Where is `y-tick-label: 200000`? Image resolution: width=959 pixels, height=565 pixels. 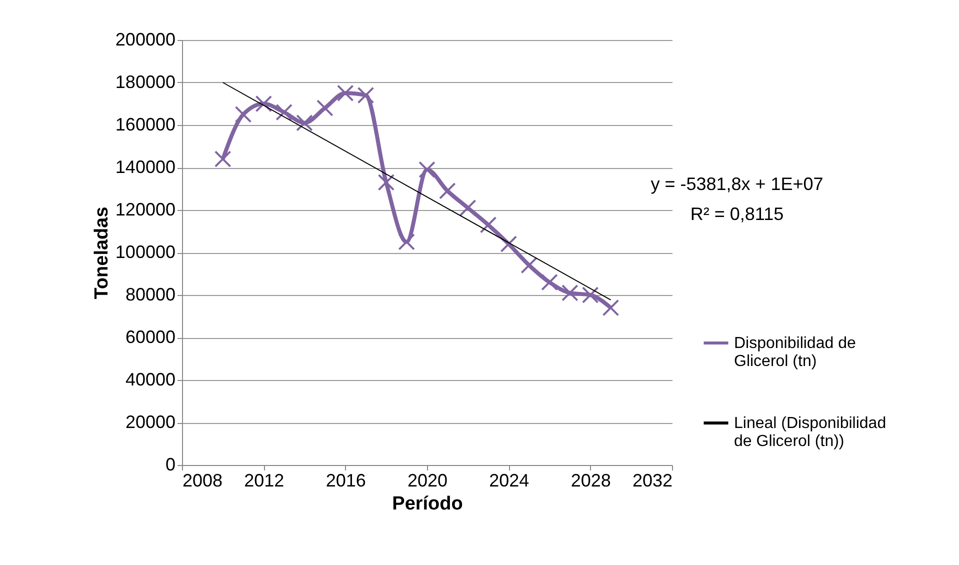 y-tick-label: 200000 is located at coordinates (145, 40).